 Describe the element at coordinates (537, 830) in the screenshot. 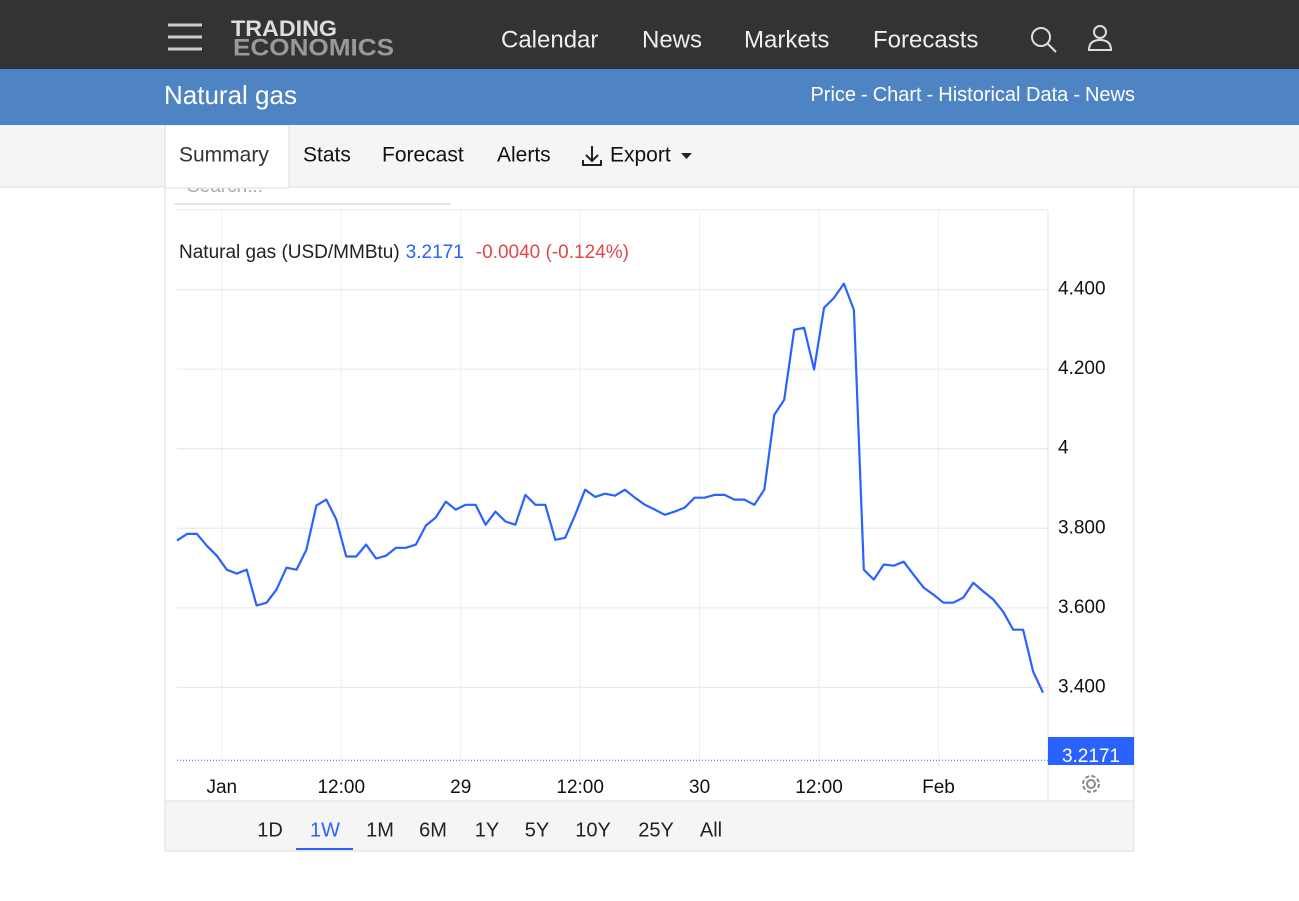

I see `range-button: 5Y` at that location.